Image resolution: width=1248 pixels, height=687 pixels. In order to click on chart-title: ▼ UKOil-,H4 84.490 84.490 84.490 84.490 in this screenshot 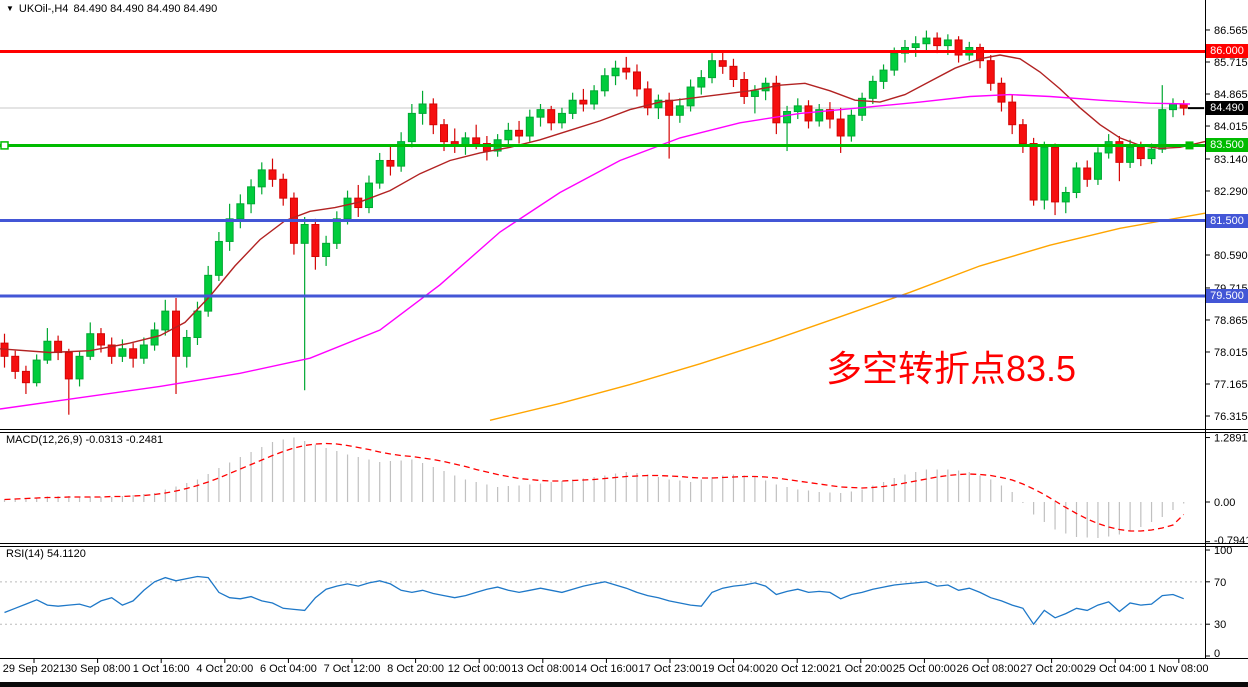, I will do `click(111, 9)`.